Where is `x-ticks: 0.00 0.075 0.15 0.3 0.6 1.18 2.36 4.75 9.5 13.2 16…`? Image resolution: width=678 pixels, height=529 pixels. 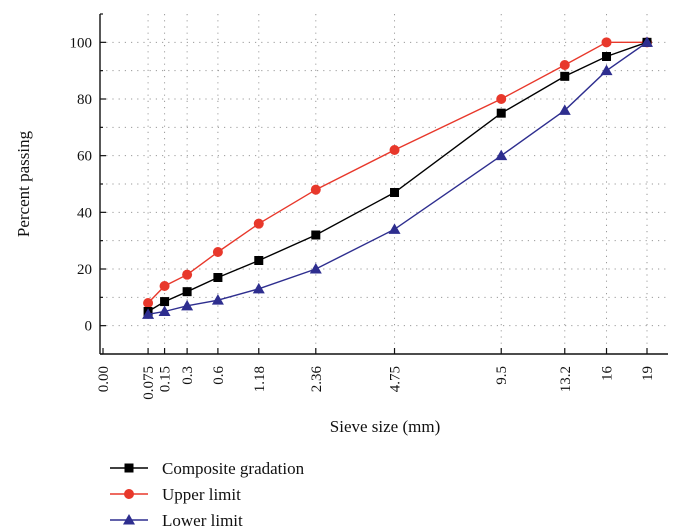 x-ticks: 0.00 0.075 0.15 0.3 0.6 1.18 2.36 4.75 9.5 13.2 16… is located at coordinates (376, 374).